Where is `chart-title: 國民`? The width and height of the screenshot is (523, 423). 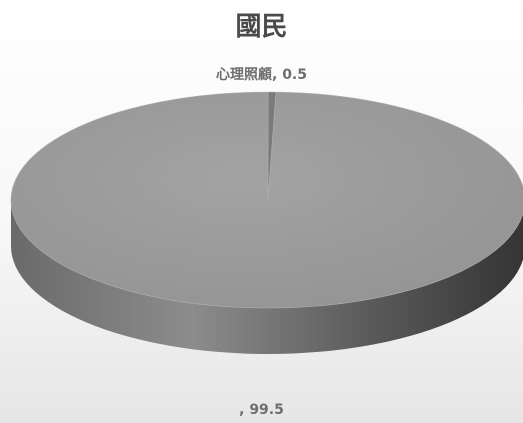 chart-title: 國民 is located at coordinates (261, 27).